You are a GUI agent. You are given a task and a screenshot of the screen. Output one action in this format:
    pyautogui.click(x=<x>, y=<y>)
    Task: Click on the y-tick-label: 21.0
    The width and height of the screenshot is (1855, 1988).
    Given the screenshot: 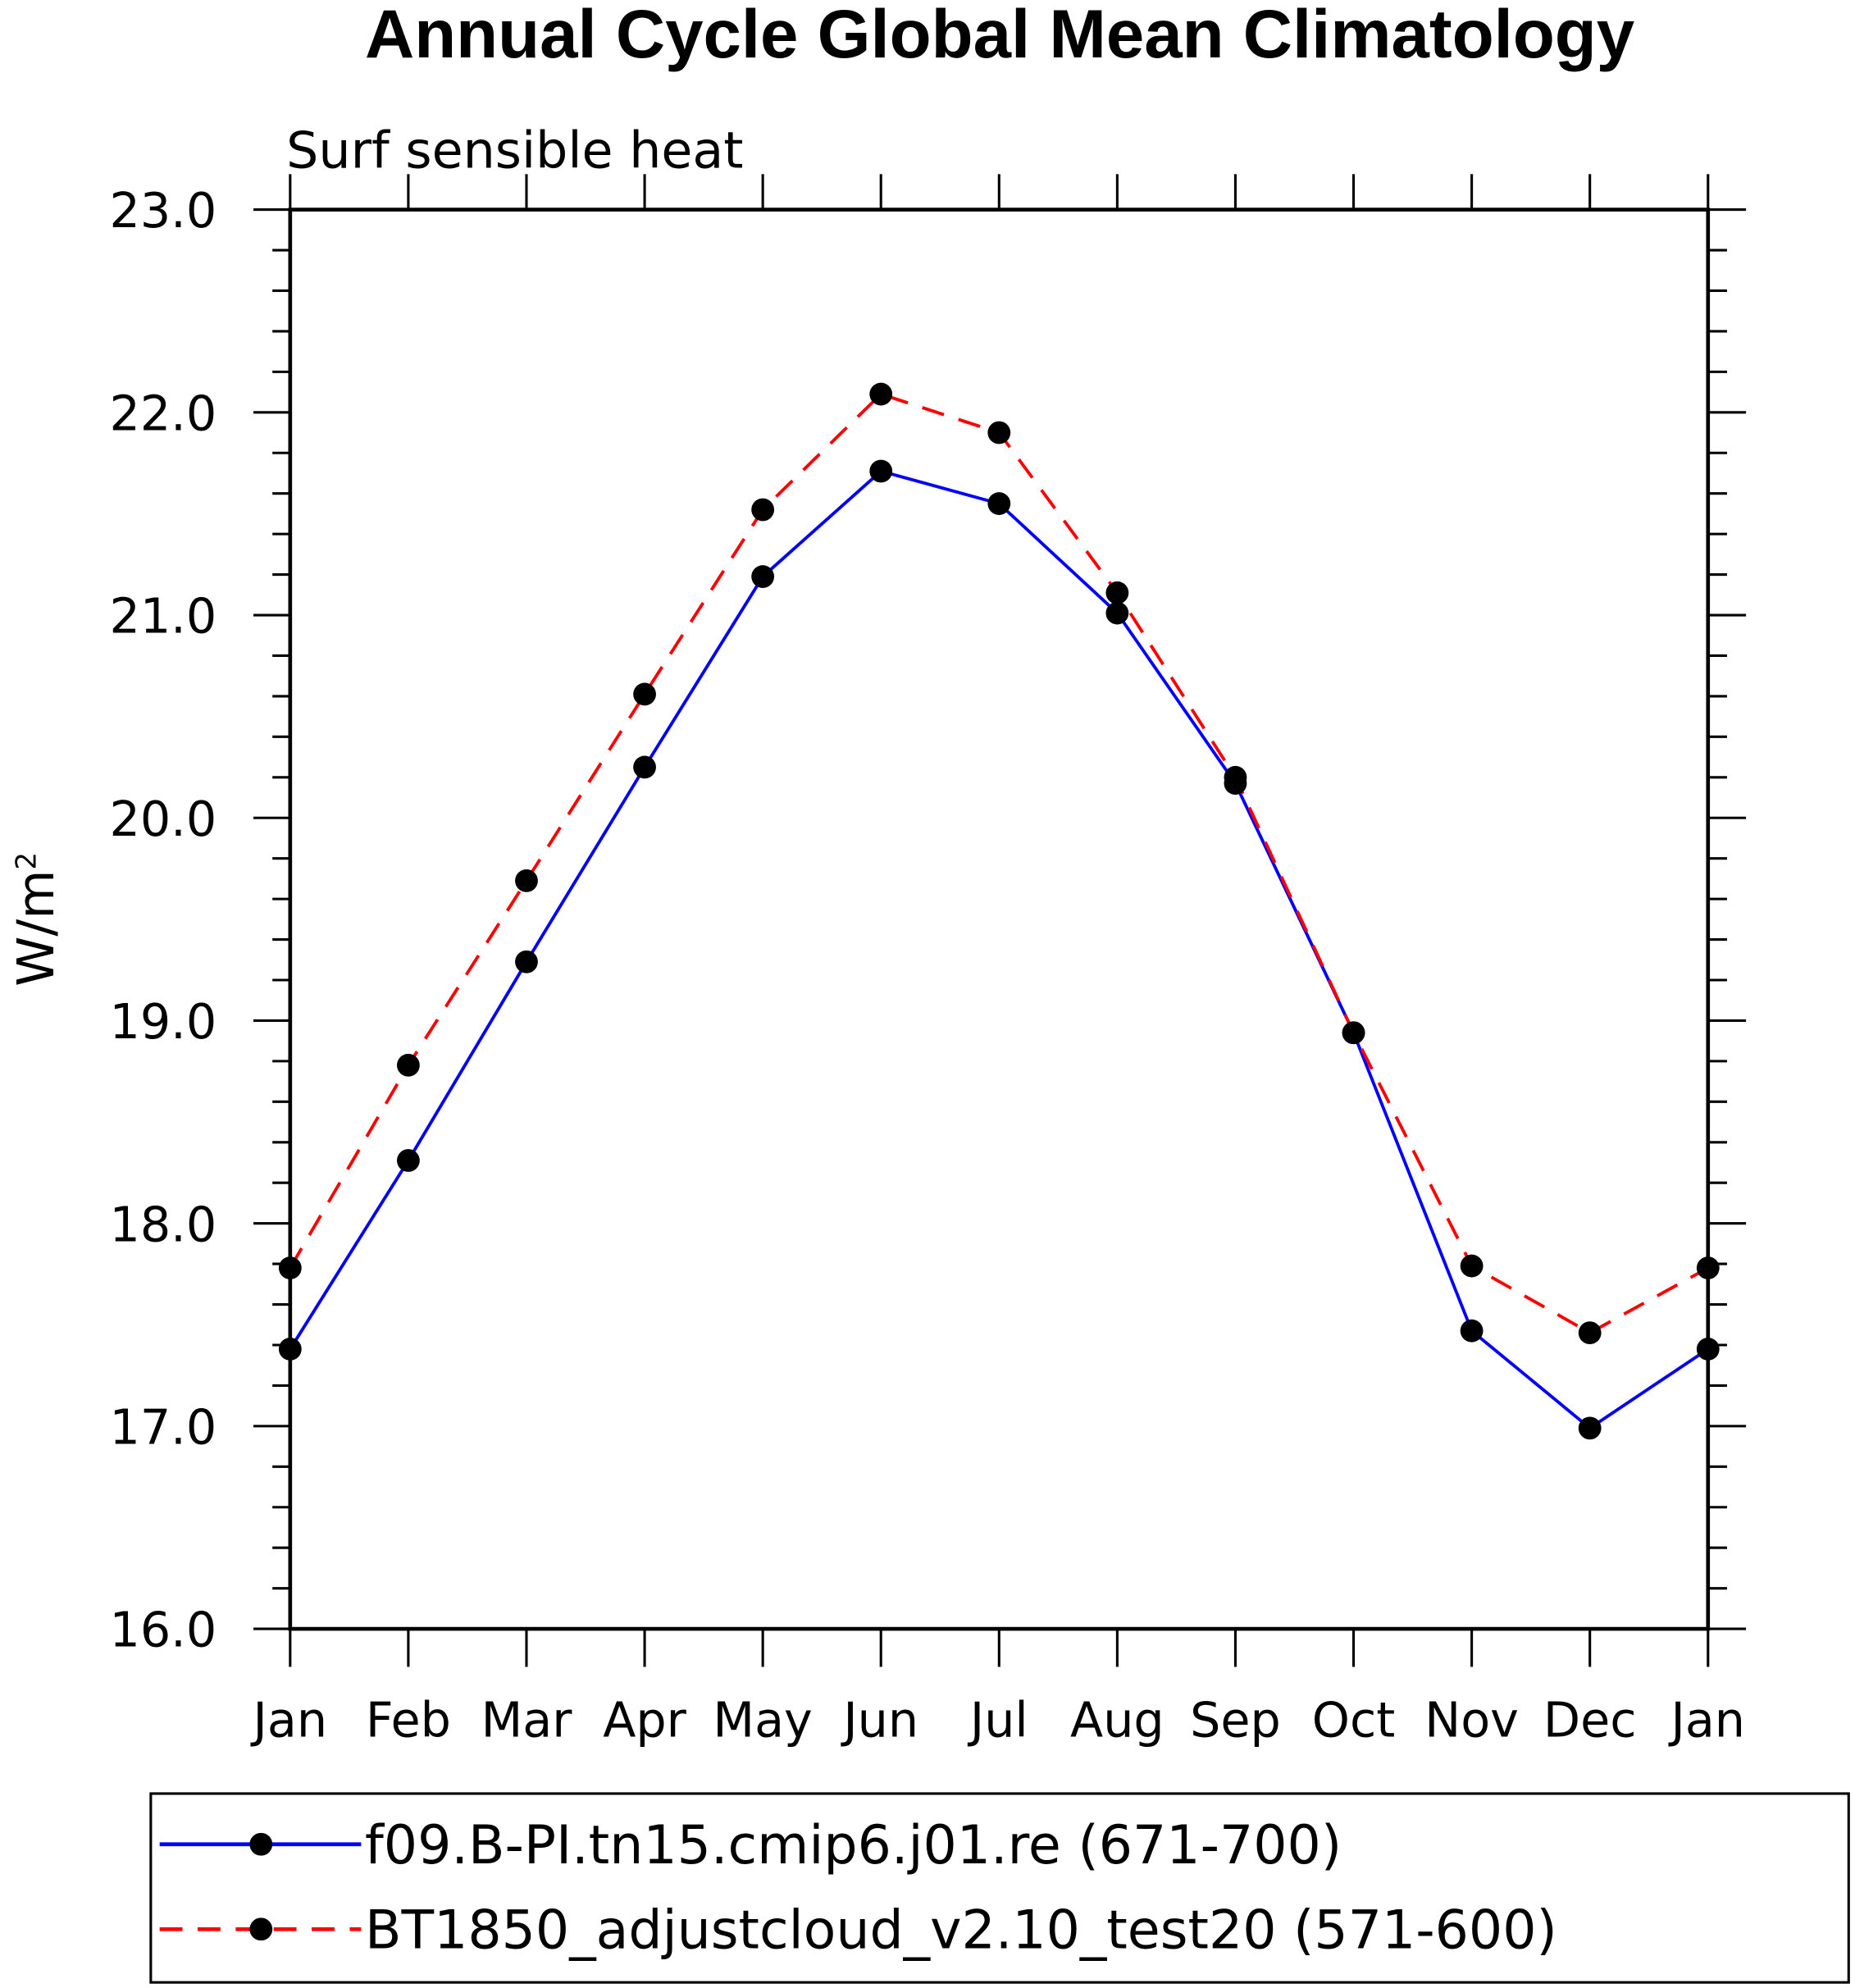 What is the action you would take?
    pyautogui.click(x=162, y=617)
    